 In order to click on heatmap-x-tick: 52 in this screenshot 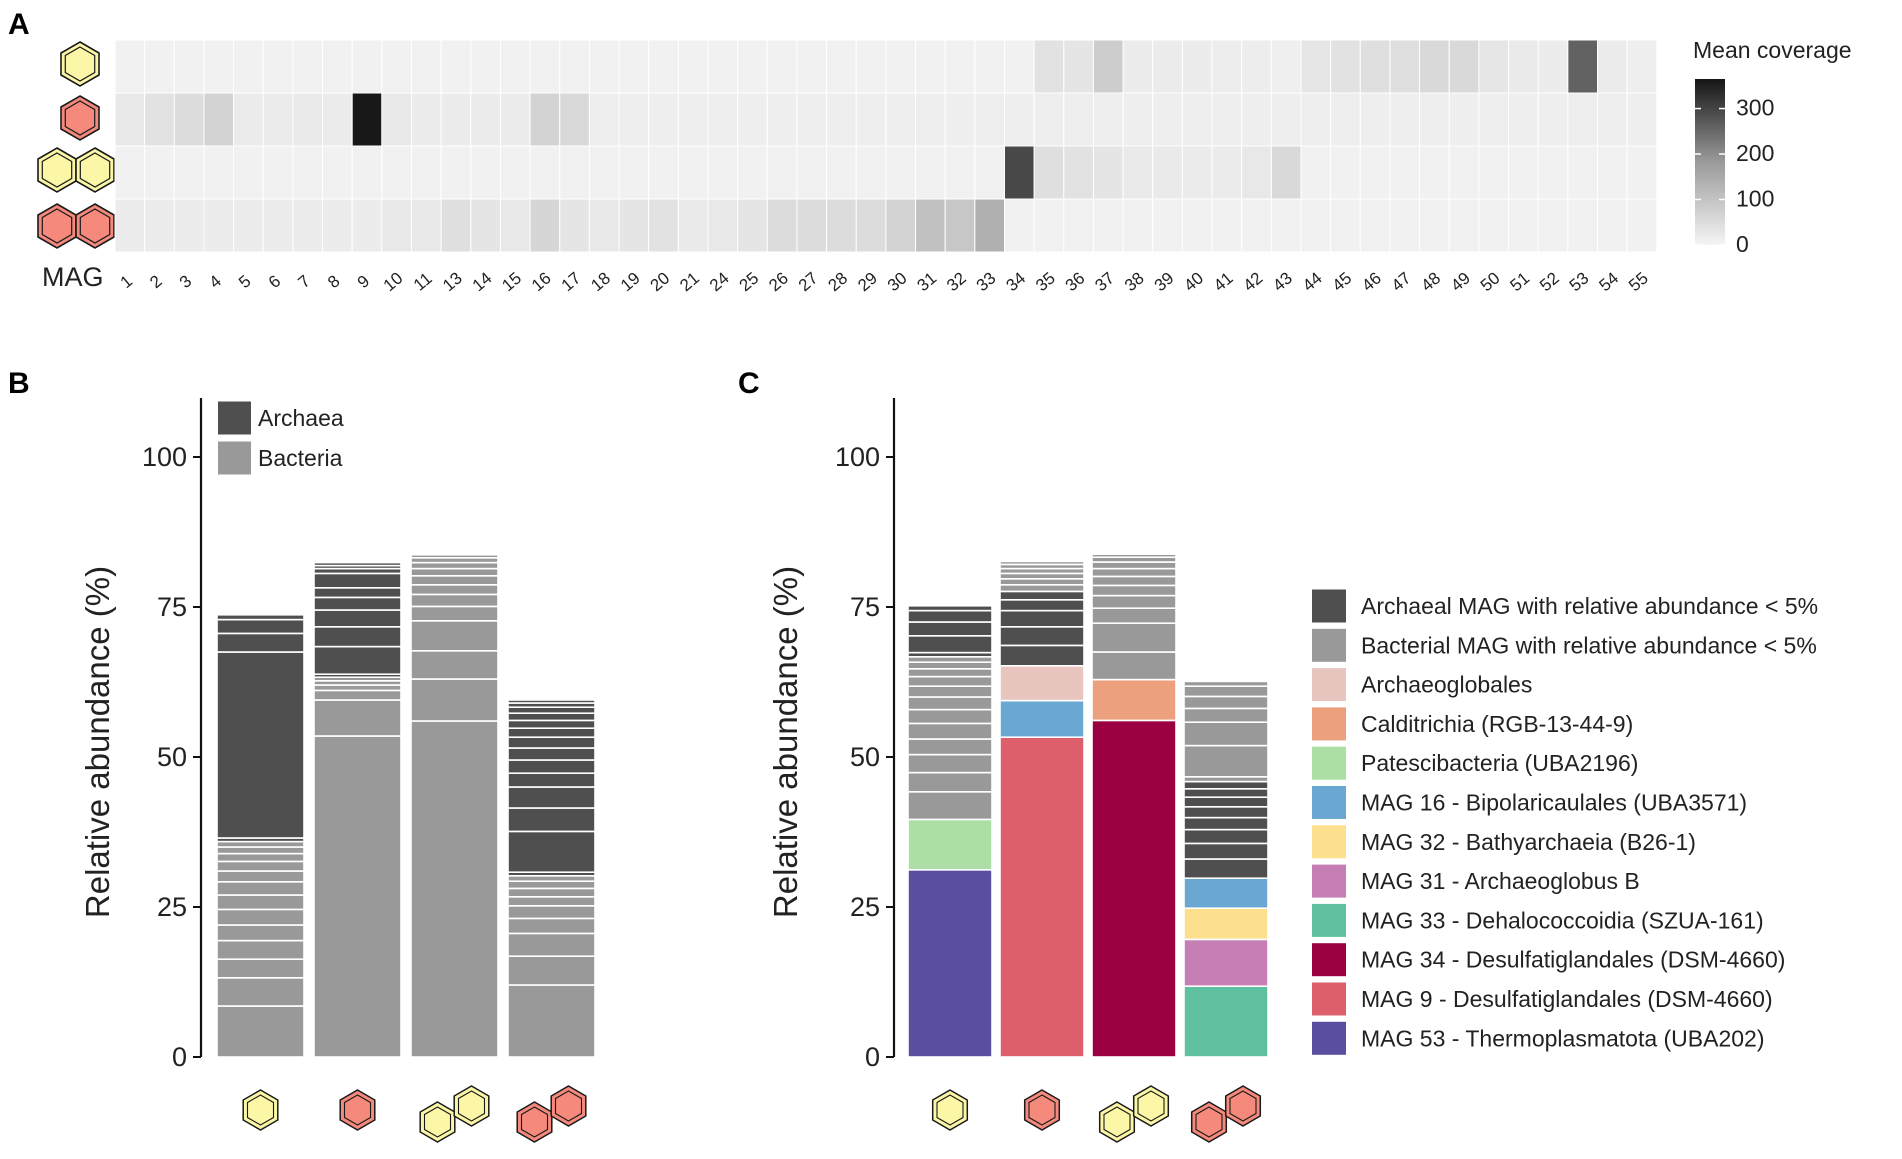, I will do `click(1549, 281)`.